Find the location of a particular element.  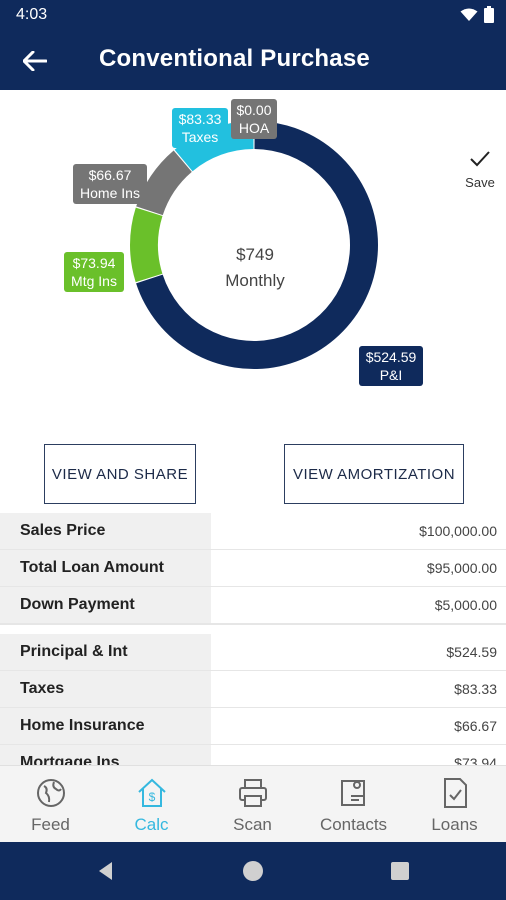

tab-scan: Scan is located at coordinates (252, 804).